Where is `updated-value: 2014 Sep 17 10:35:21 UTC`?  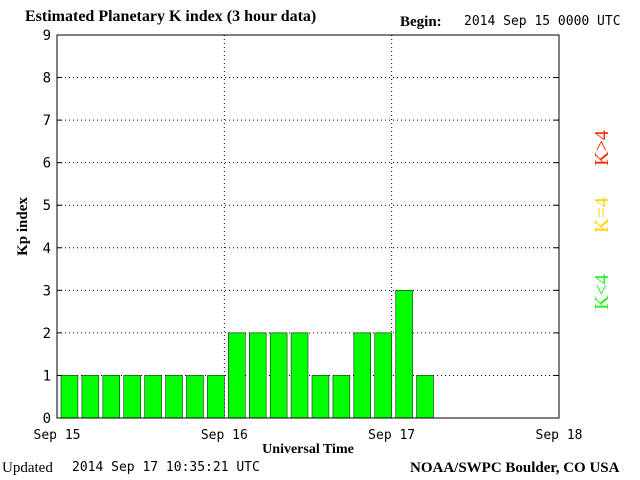
updated-value: 2014 Sep 17 10:35:21 UTC is located at coordinates (166, 467).